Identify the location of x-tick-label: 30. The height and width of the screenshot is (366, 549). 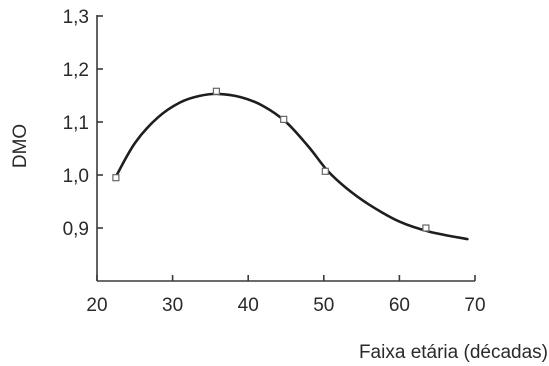
(172, 305).